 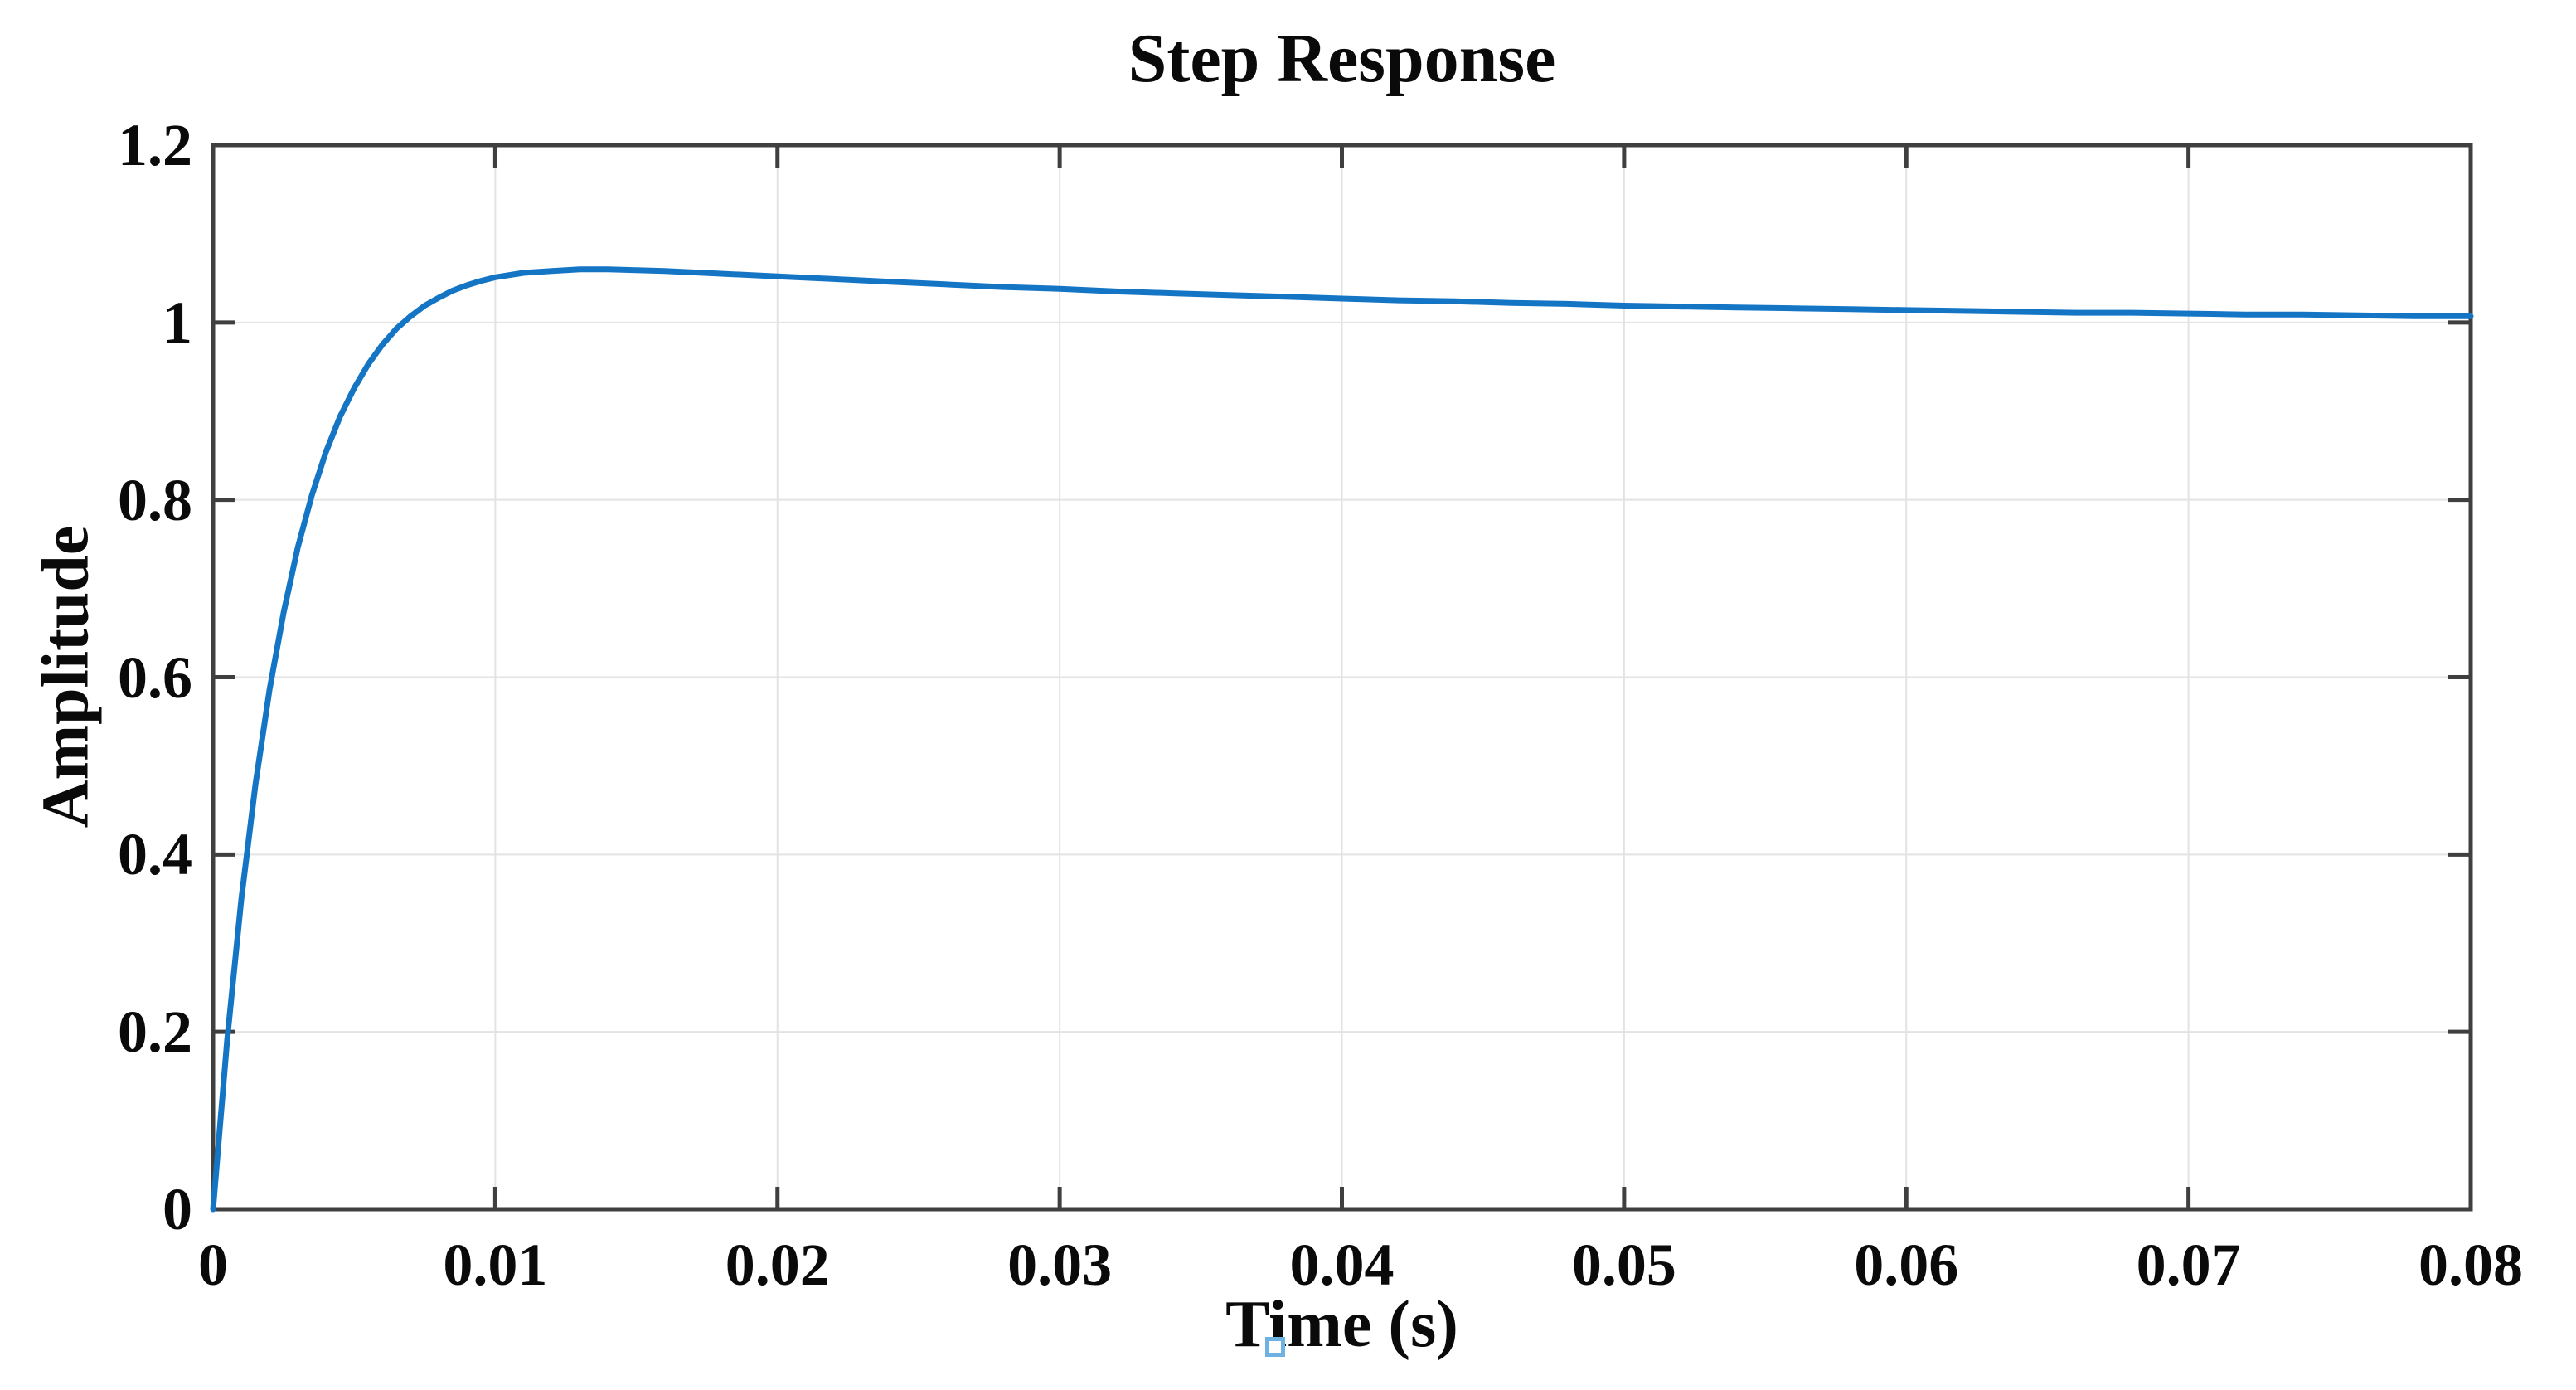 What do you see at coordinates (1623, 1265) in the screenshot?
I see `x-tick-label: 0.05` at bounding box center [1623, 1265].